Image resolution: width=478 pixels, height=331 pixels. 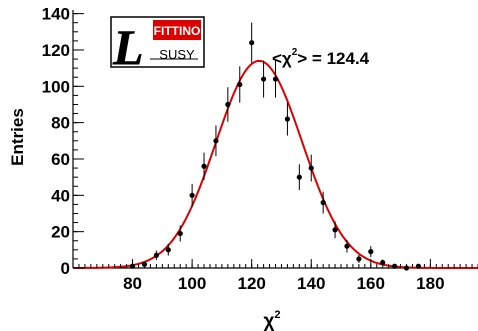 What do you see at coordinates (282, 58) in the screenshot?
I see `mean-annotation-prefix: <χ` at bounding box center [282, 58].